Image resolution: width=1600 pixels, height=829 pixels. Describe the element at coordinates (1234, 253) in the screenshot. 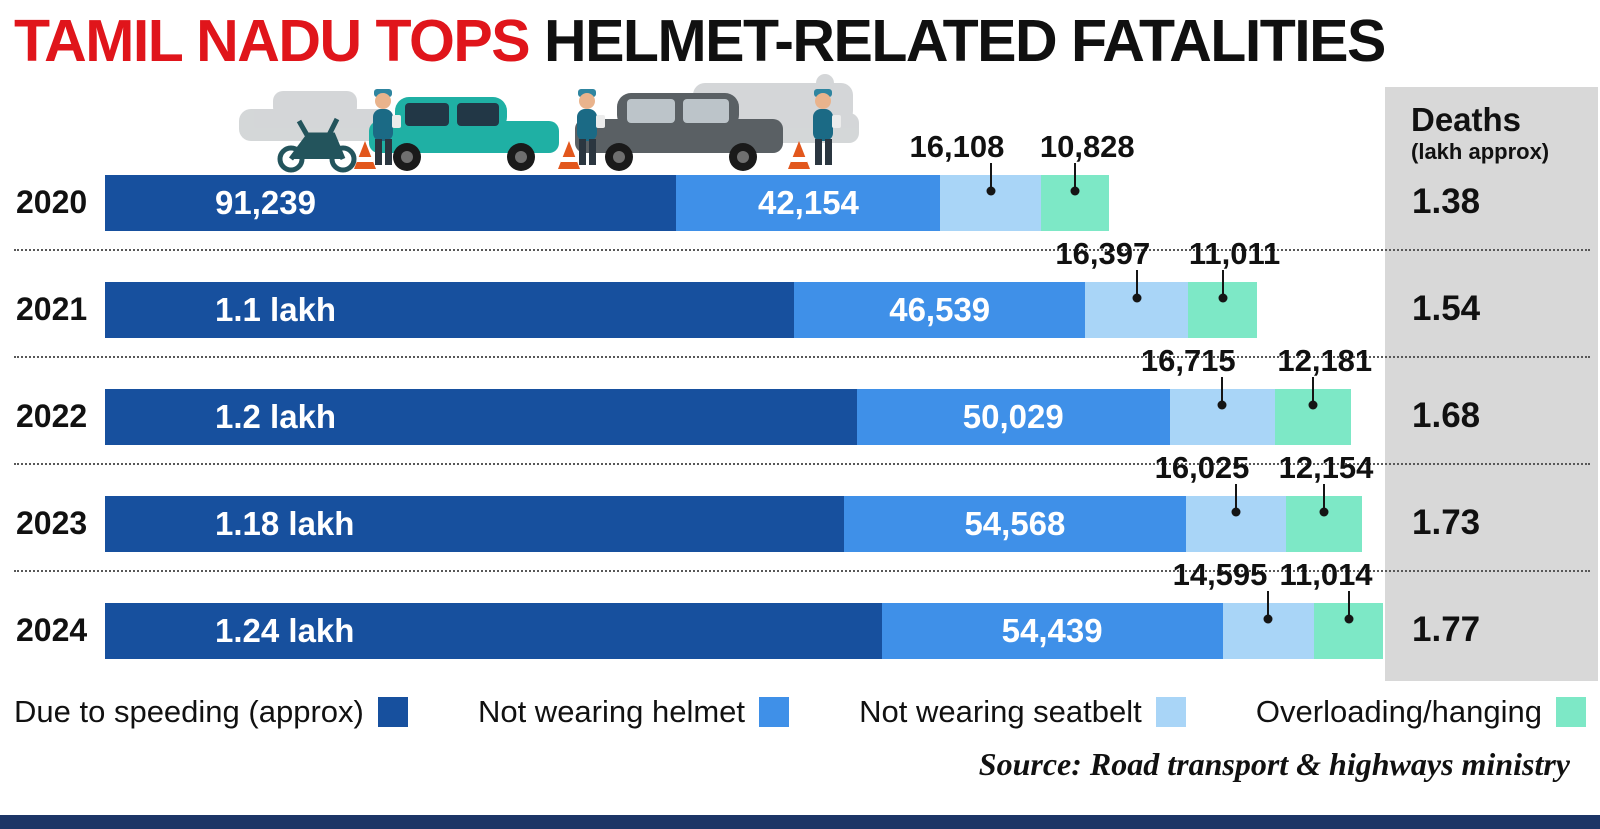

I see `callout-value: 11,011` at that location.